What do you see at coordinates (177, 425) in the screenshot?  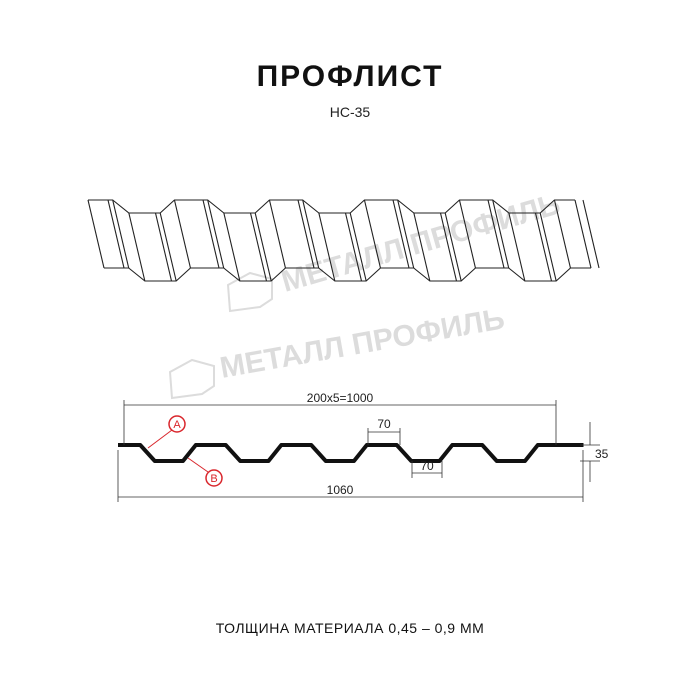 I see `svg-text: A` at bounding box center [177, 425].